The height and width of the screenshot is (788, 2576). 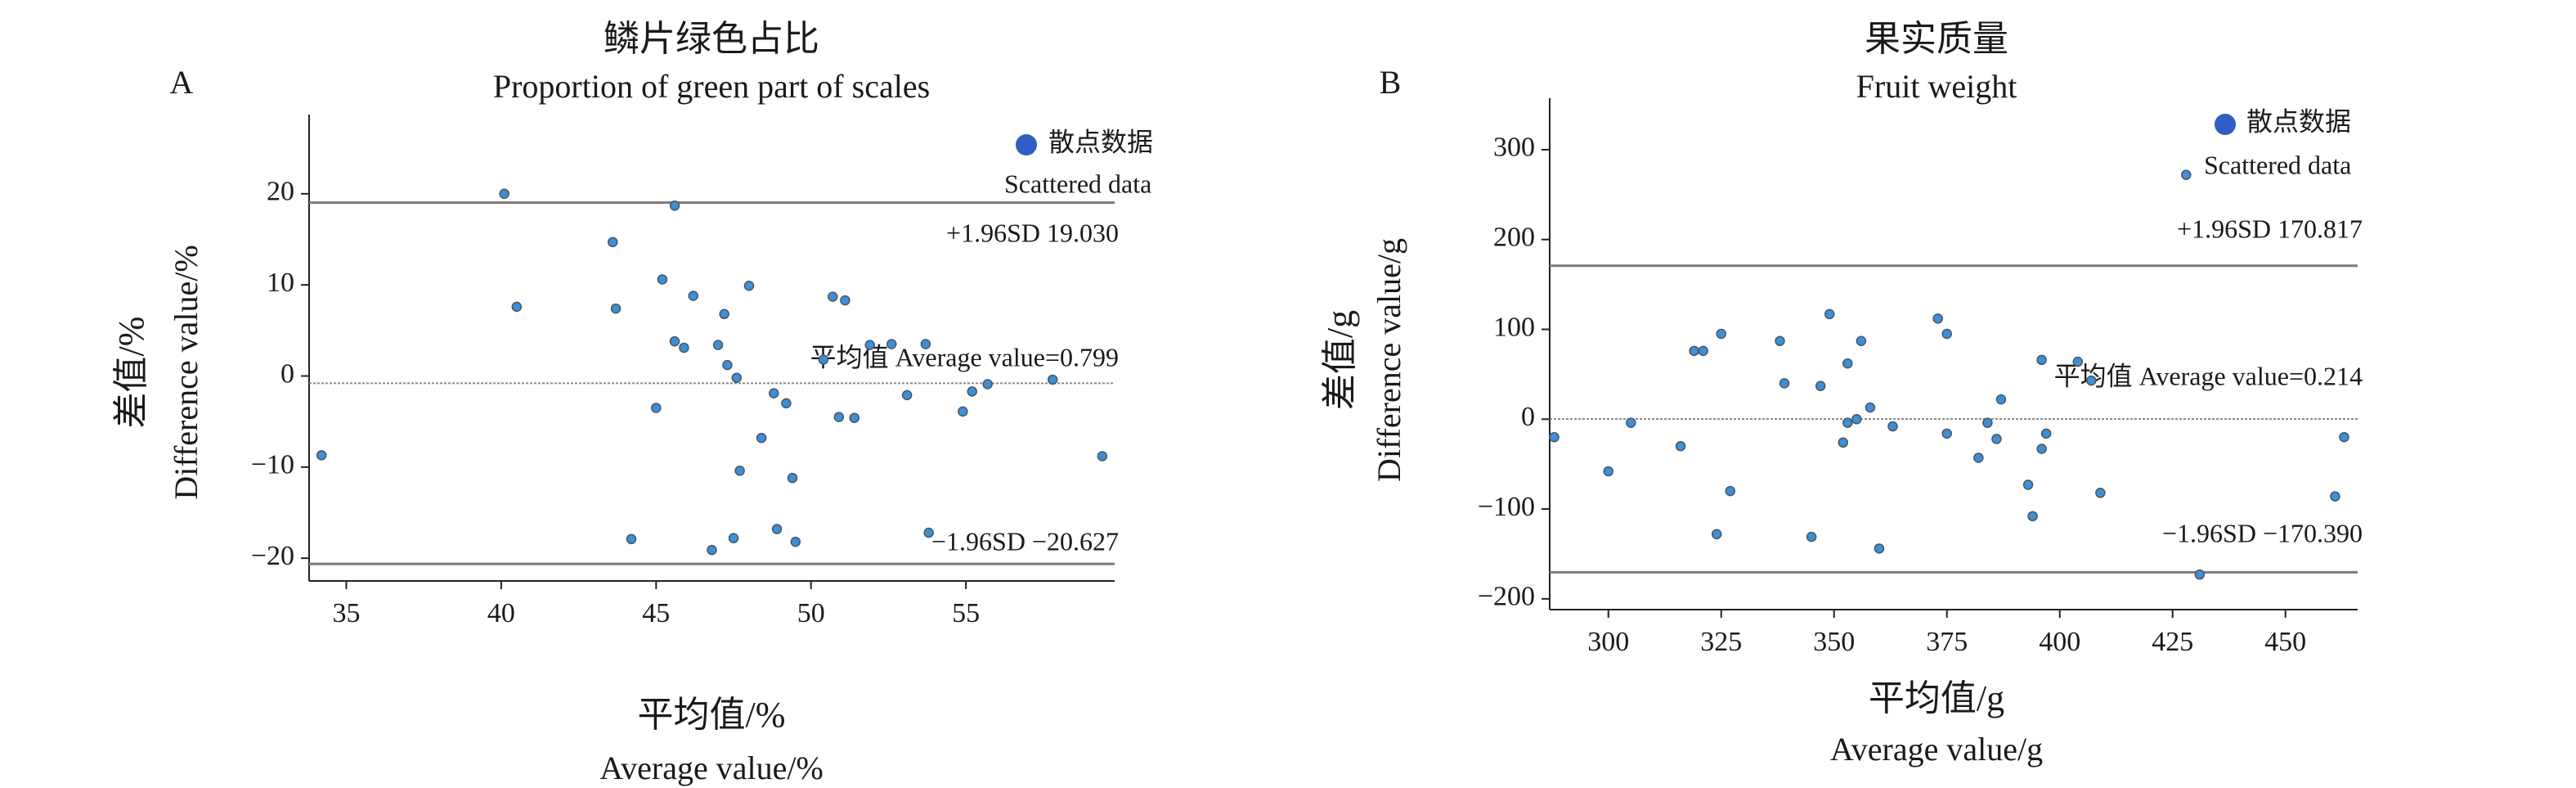 I want to click on chart-subtitle-en: Proportion of green part of scales, so click(x=712, y=86).